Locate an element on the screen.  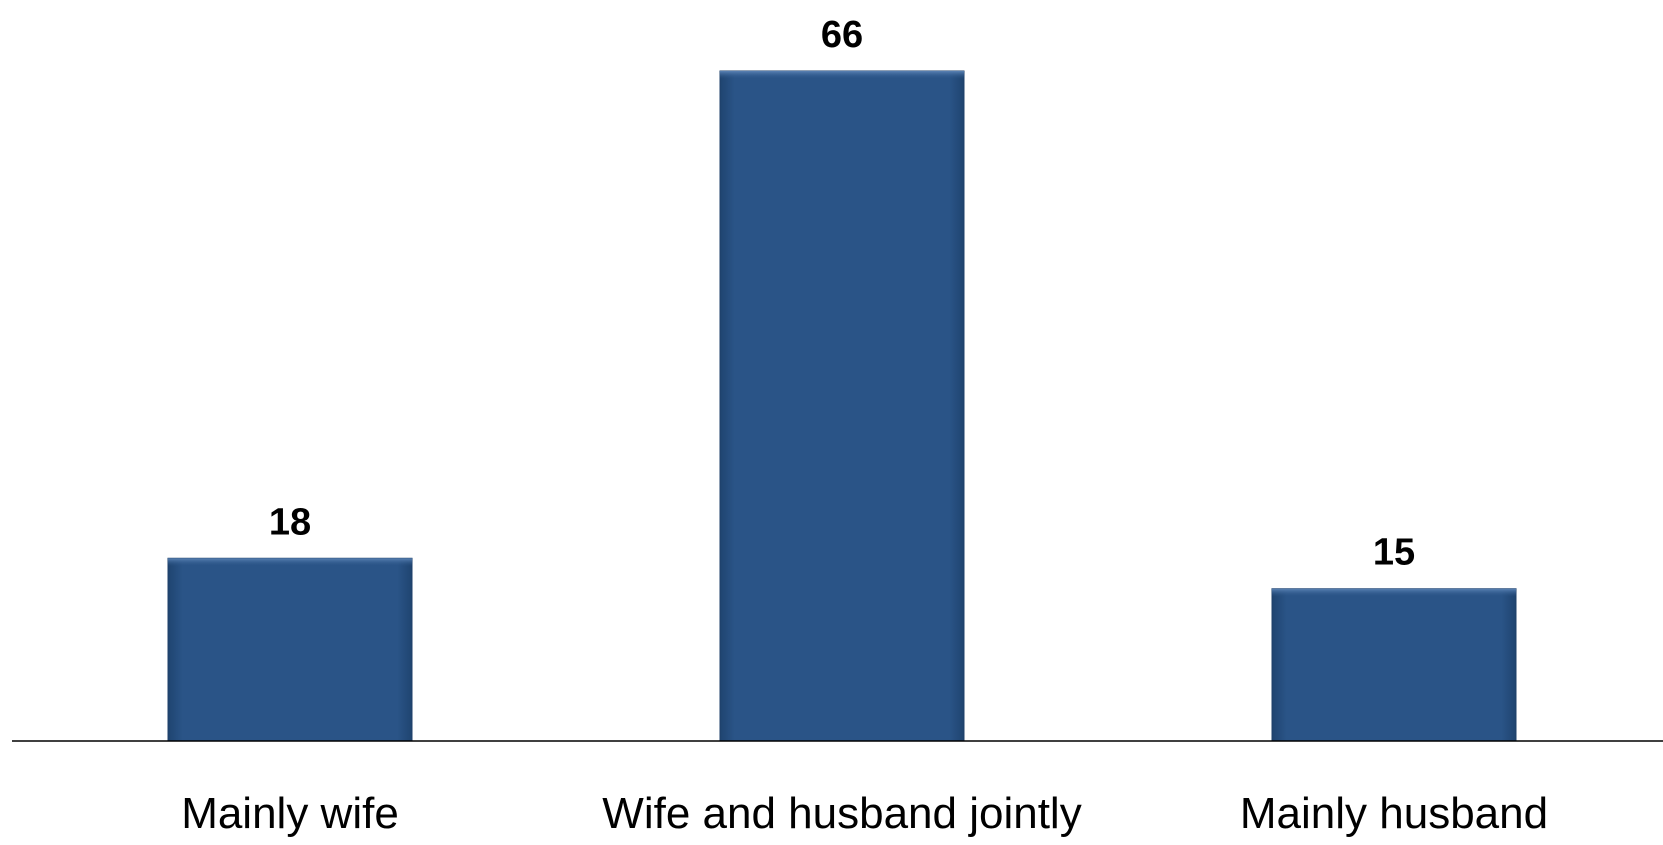
category-label-mainly-husband: Mainly husband is located at coordinates (1394, 813).